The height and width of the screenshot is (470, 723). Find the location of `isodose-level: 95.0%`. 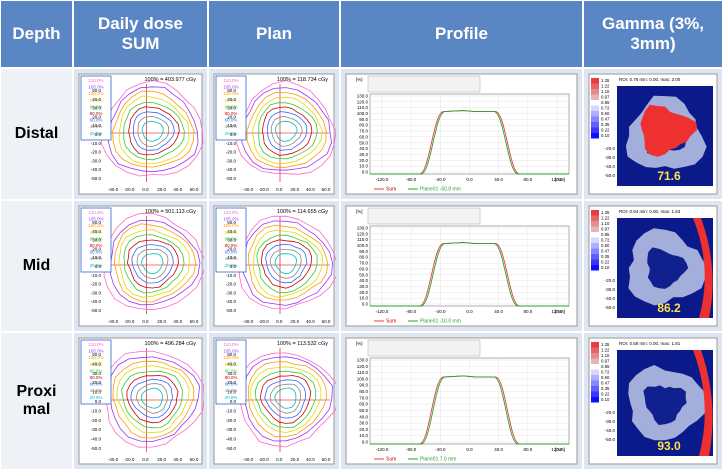

isodose-level: 95.0% is located at coordinates (231, 232).